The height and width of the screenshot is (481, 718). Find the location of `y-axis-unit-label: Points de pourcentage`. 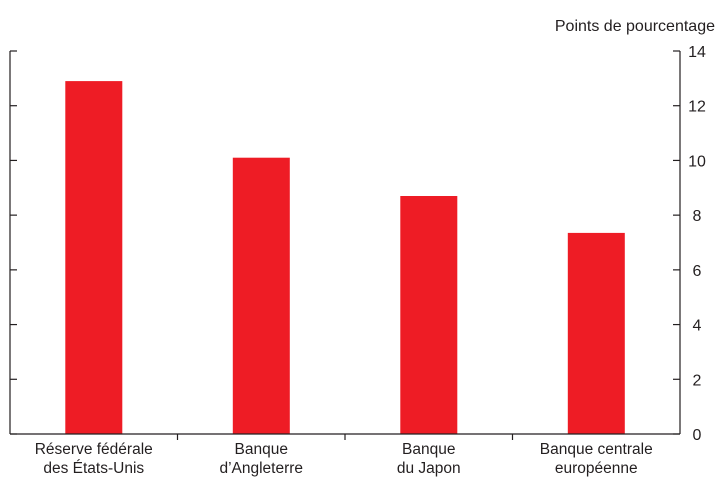

y-axis-unit-label: Points de pourcentage is located at coordinates (635, 26).